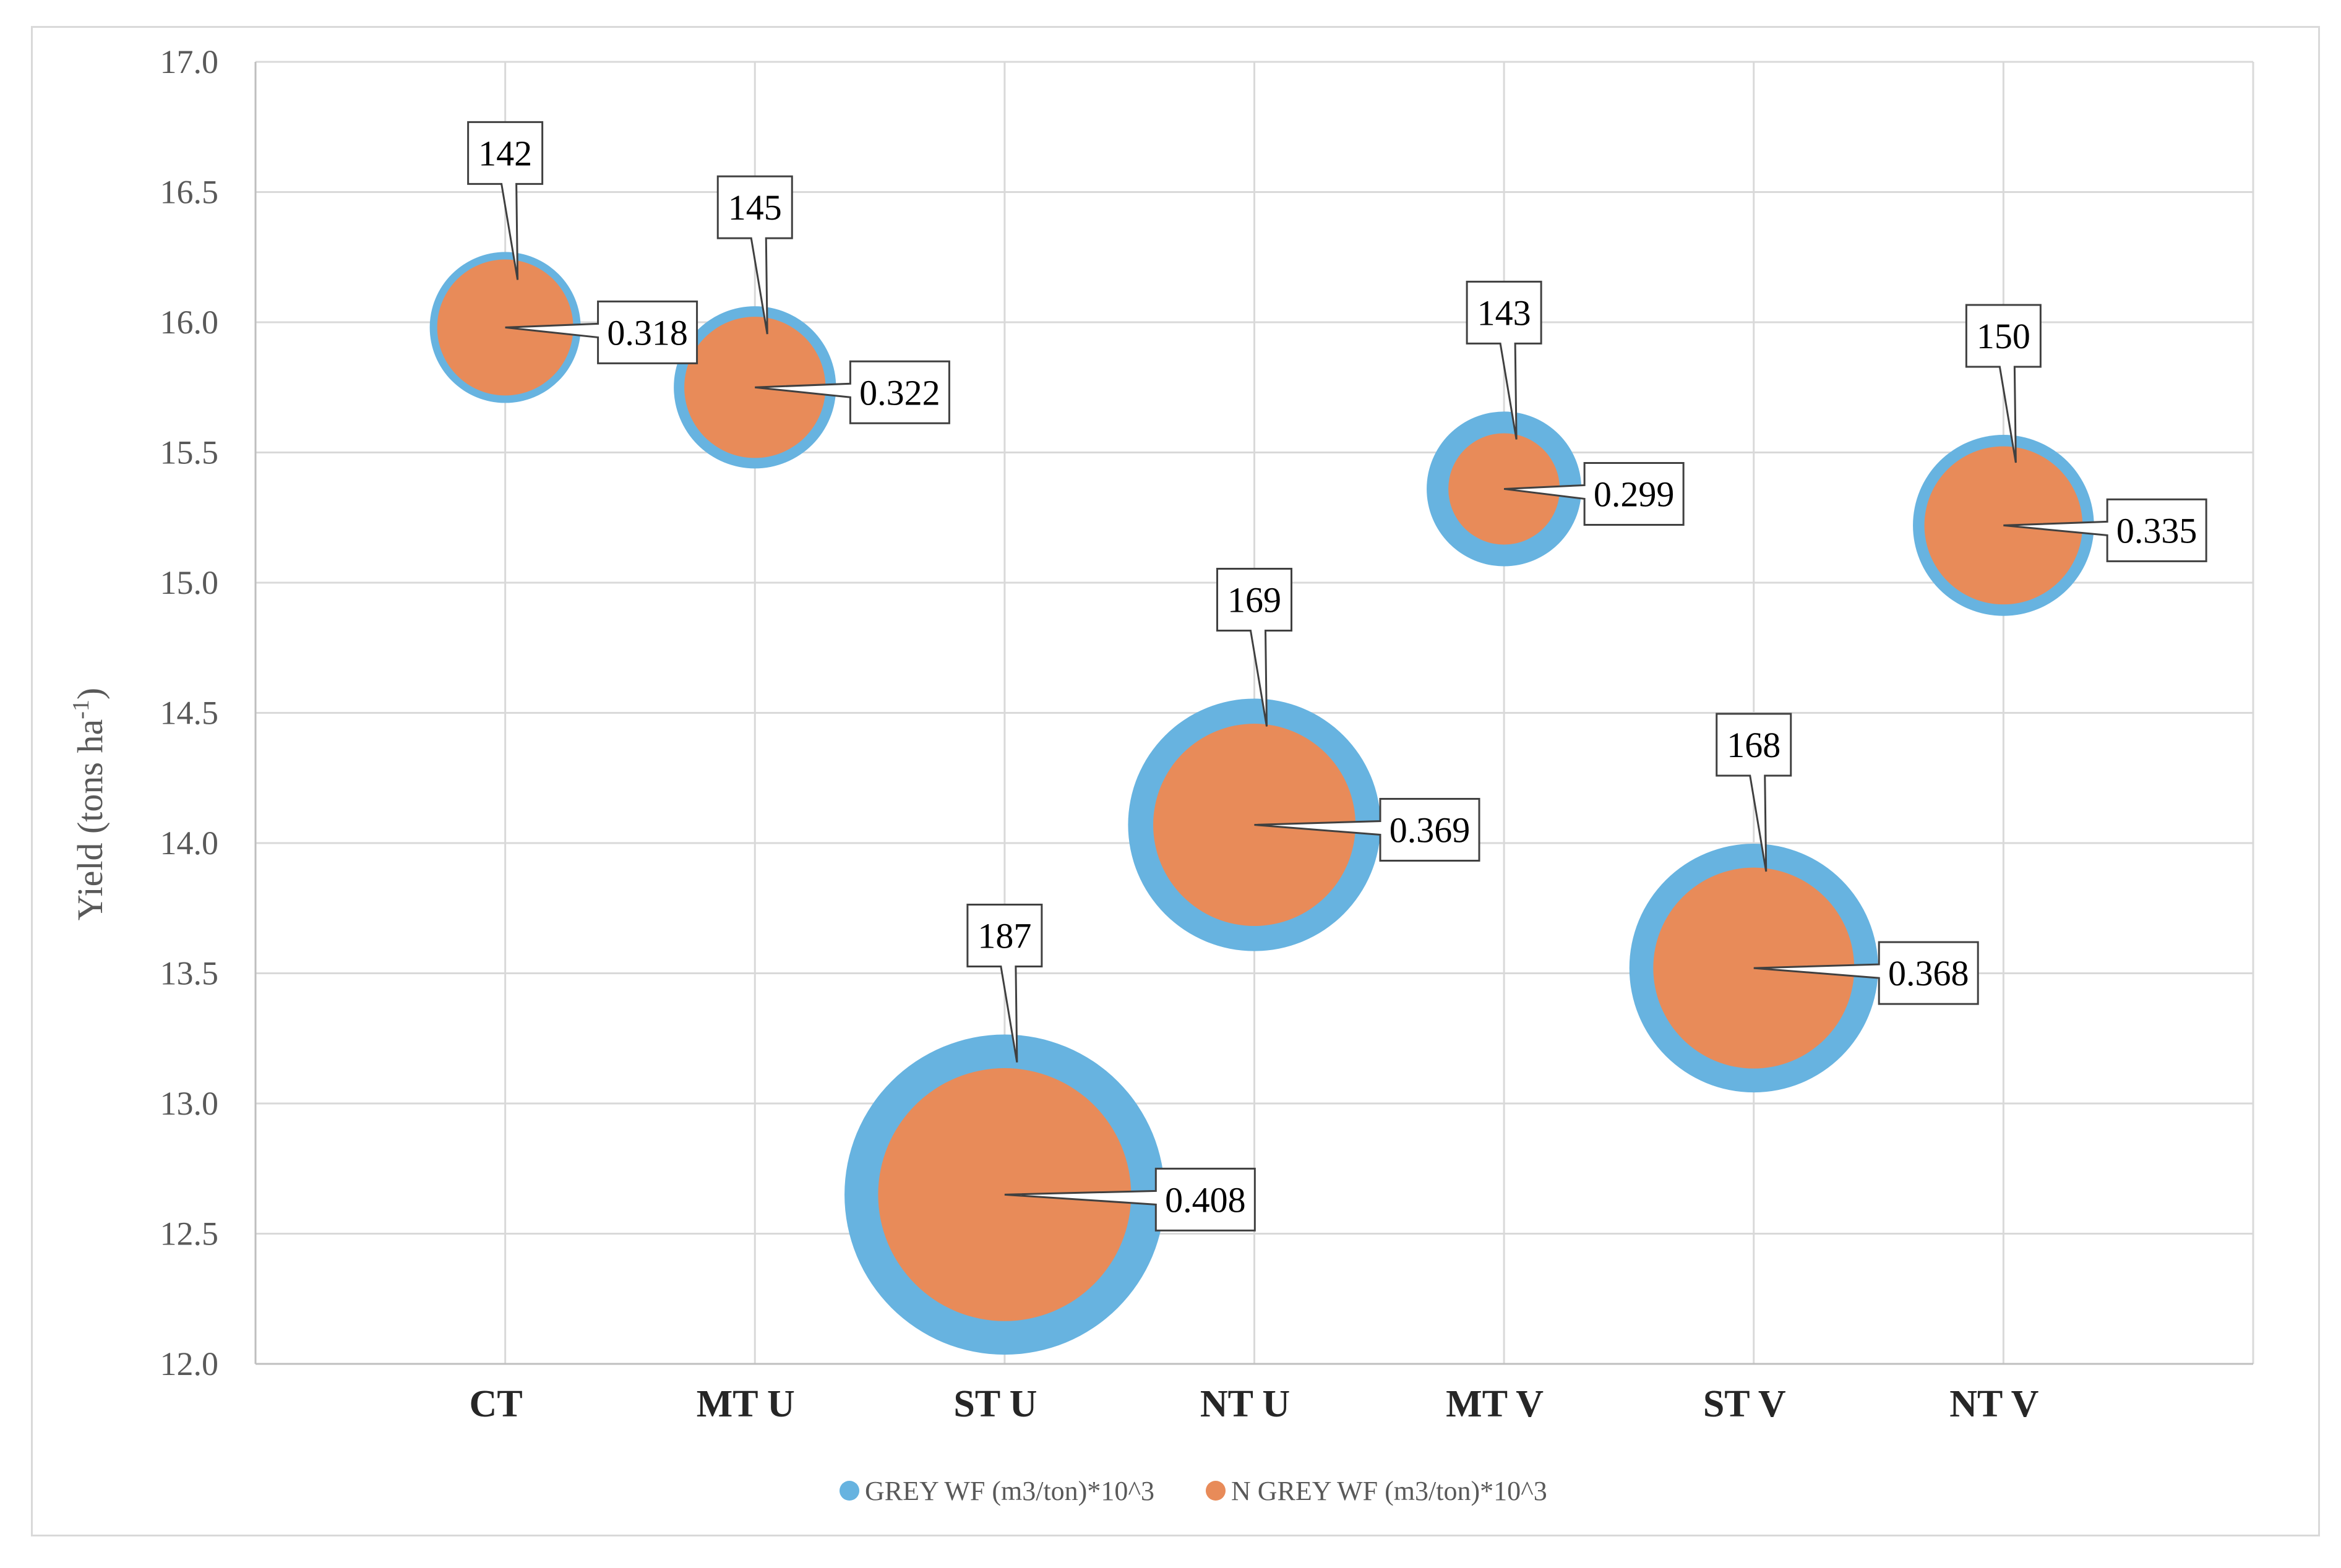 This screenshot has height=1568, width=2341. What do you see at coordinates (995, 1404) in the screenshot?
I see `x-category-label: ST U` at bounding box center [995, 1404].